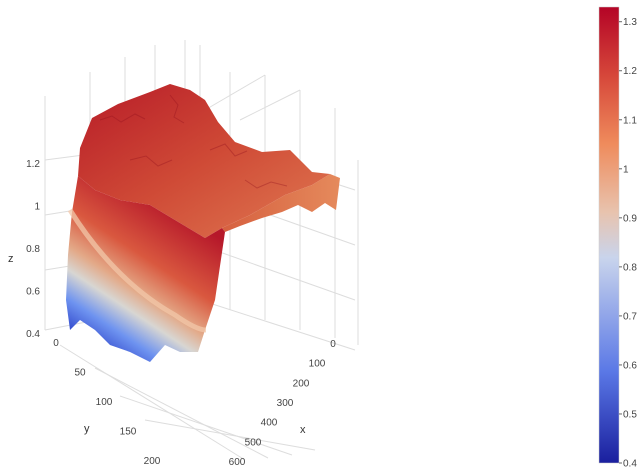  What do you see at coordinates (33, 292) in the screenshot?
I see `z-tick-label: 0.6` at bounding box center [33, 292].